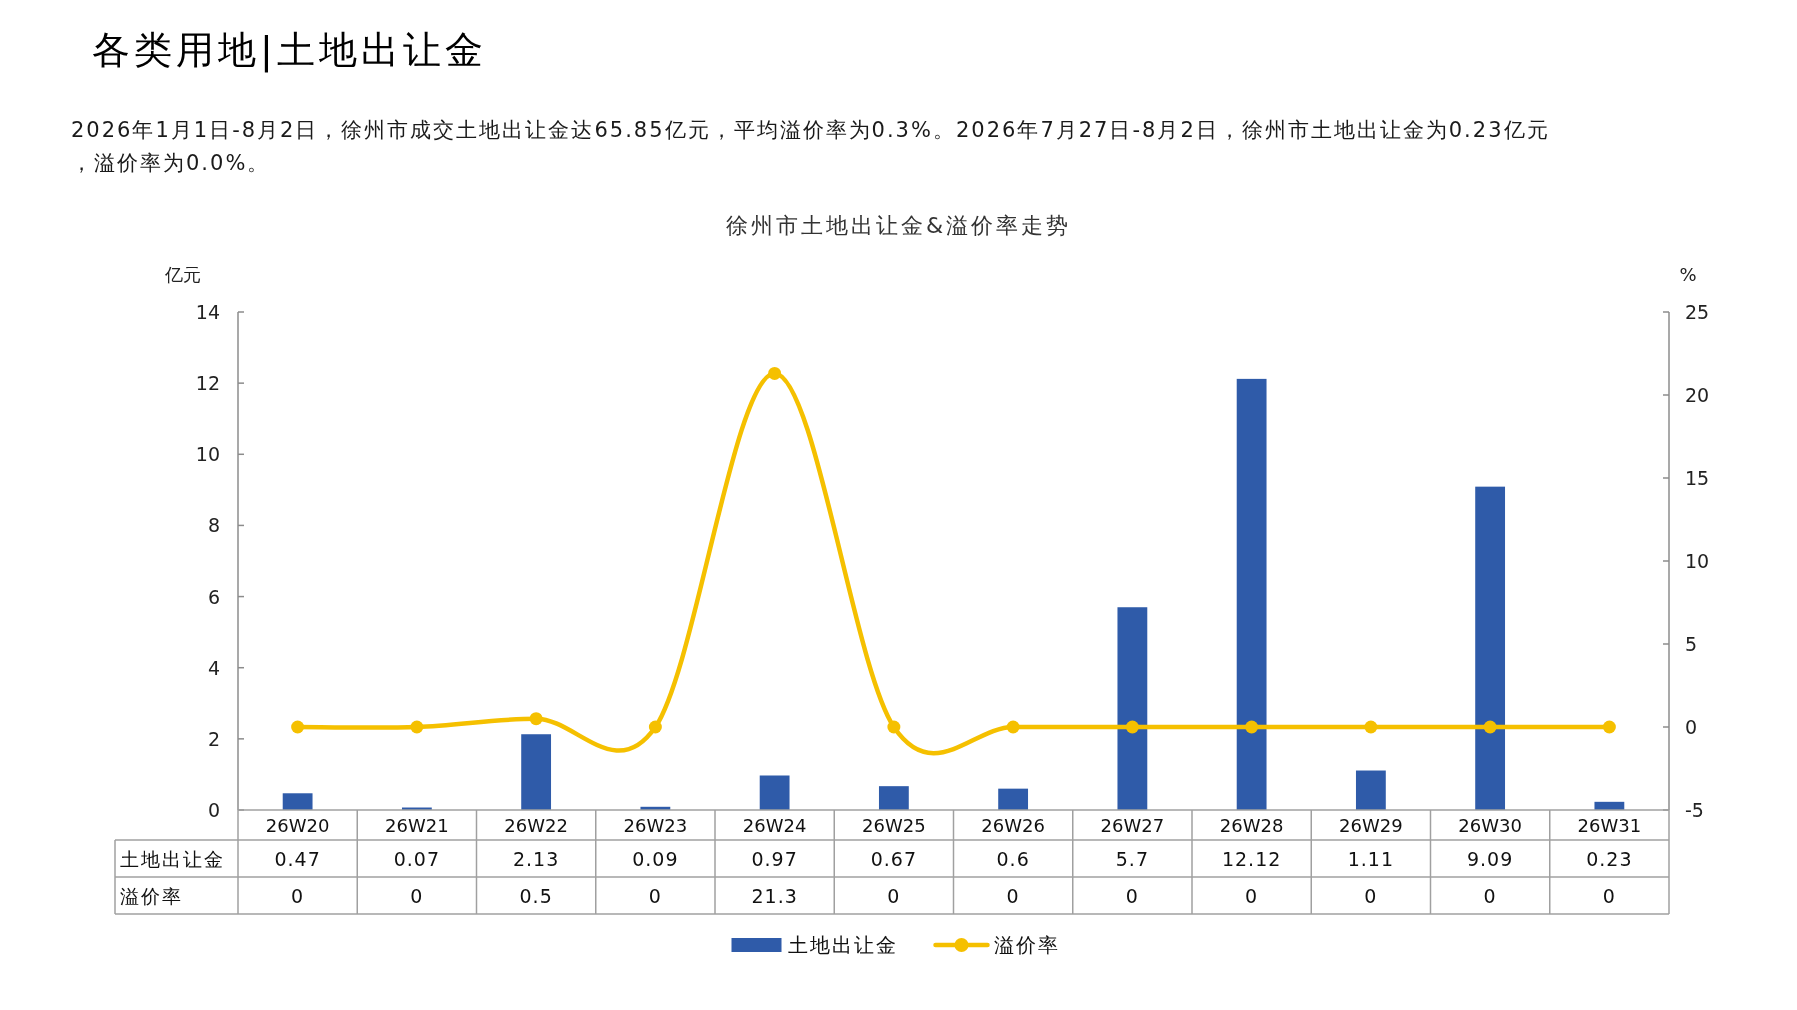 This screenshot has width=1797, height=1010. Describe the element at coordinates (213, 525) in the screenshot. I see `y-tick-label: 8` at that location.